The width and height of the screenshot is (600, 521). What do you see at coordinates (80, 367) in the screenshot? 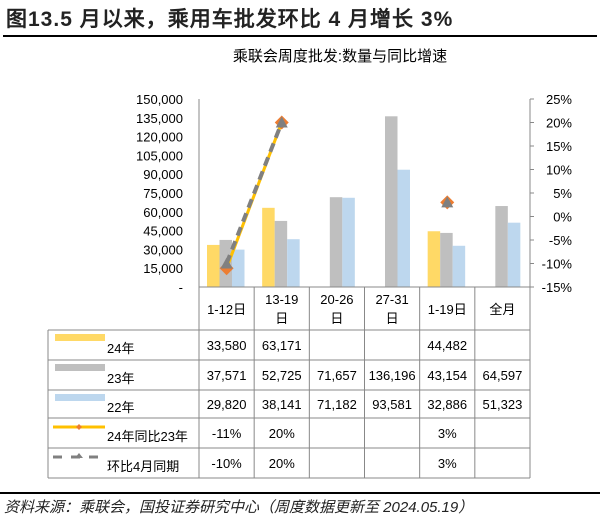
I see `legend-swatch-23年` at bounding box center [80, 367].